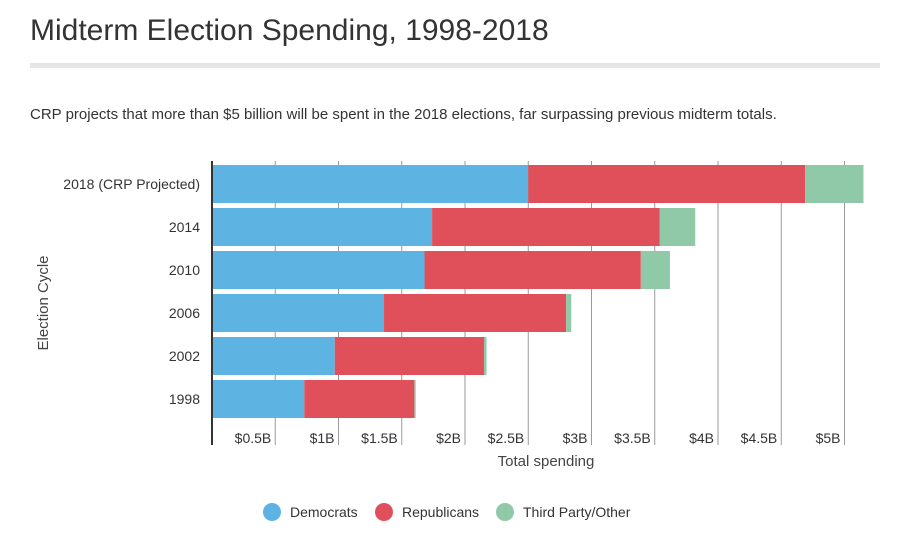 The height and width of the screenshot is (551, 915). What do you see at coordinates (253, 438) in the screenshot?
I see `x-tick-label: $0.5B` at bounding box center [253, 438].